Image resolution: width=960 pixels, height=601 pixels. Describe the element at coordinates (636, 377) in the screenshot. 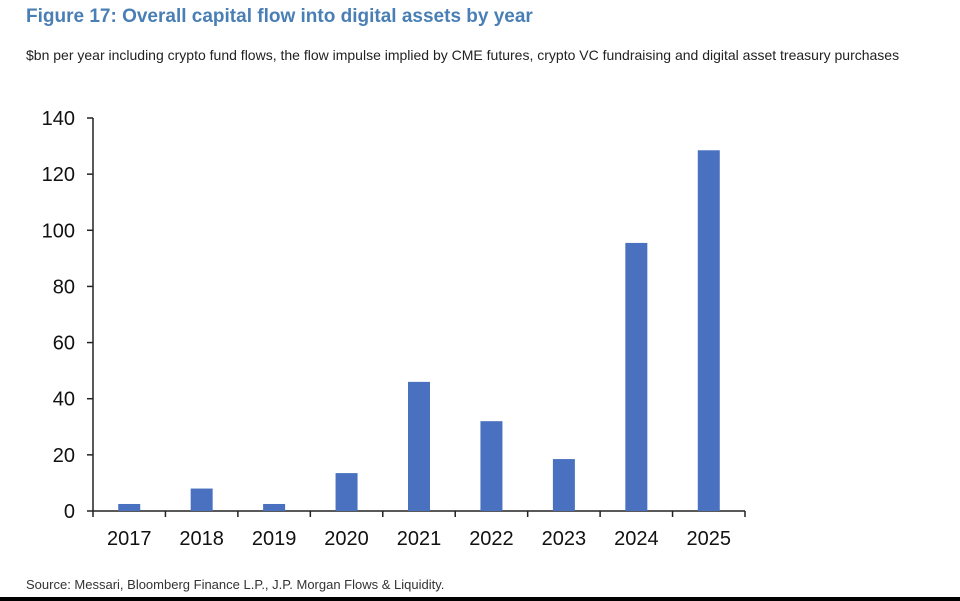

I see `bar-2024` at that location.